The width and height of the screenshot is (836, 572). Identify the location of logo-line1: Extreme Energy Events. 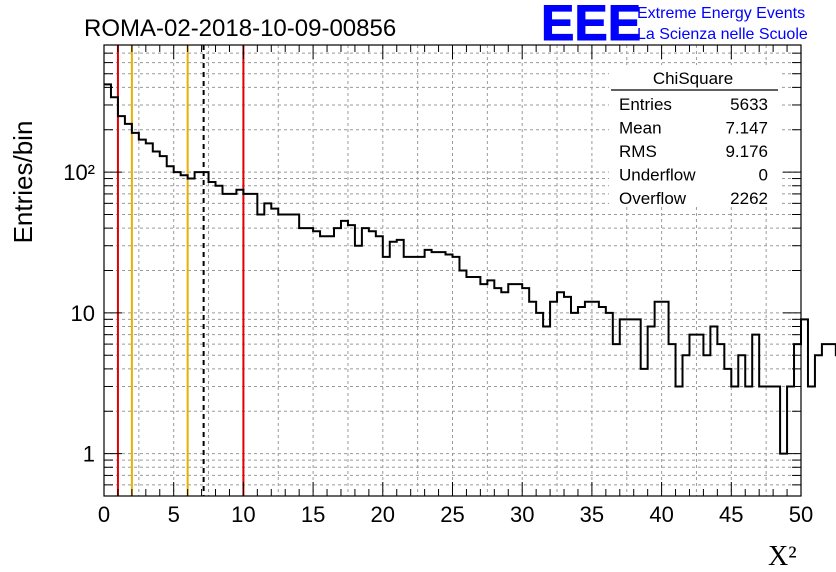
(721, 13).